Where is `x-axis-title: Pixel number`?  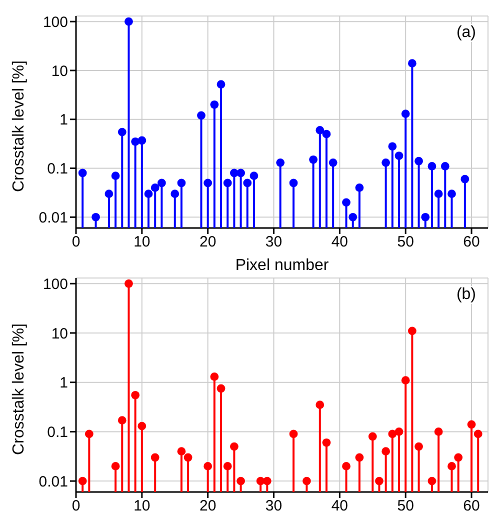
x-axis-title: Pixel number is located at coordinates (282, 265).